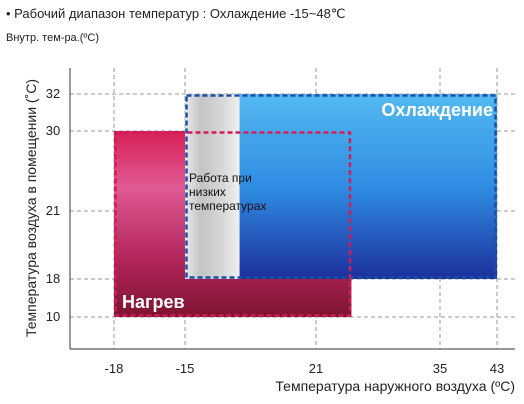 Image resolution: width=524 pixels, height=404 pixels. I want to click on low-temp-region-label-line: низких, so click(207, 192).